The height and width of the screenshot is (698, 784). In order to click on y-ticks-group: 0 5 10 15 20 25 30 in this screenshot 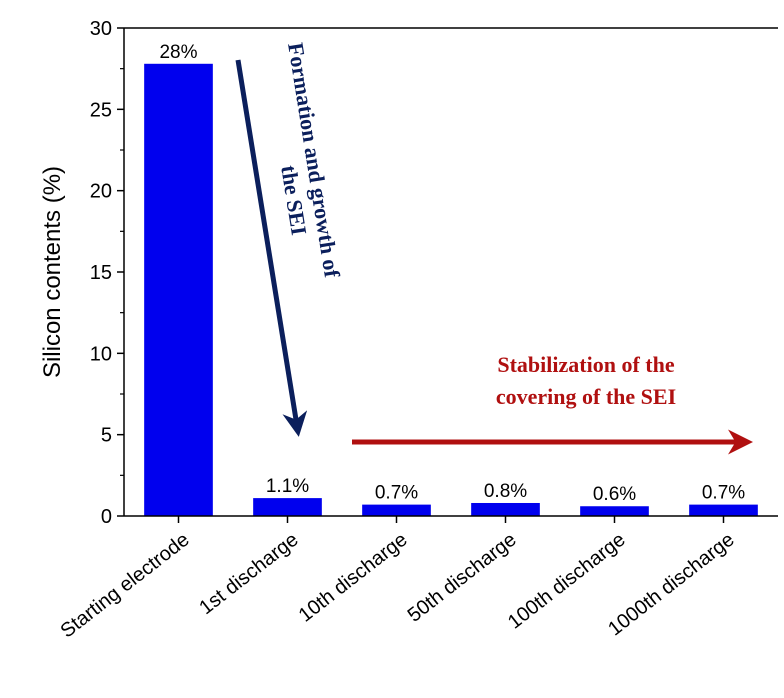, I will do `click(101, 273)`.